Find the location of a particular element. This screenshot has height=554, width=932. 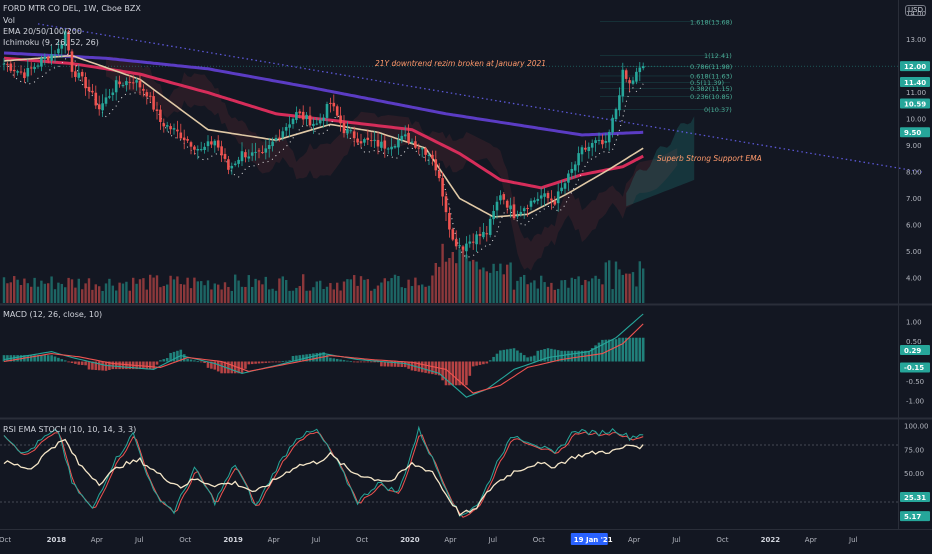

fib-level-label: 0.618(11.63) is located at coordinates (711, 76).